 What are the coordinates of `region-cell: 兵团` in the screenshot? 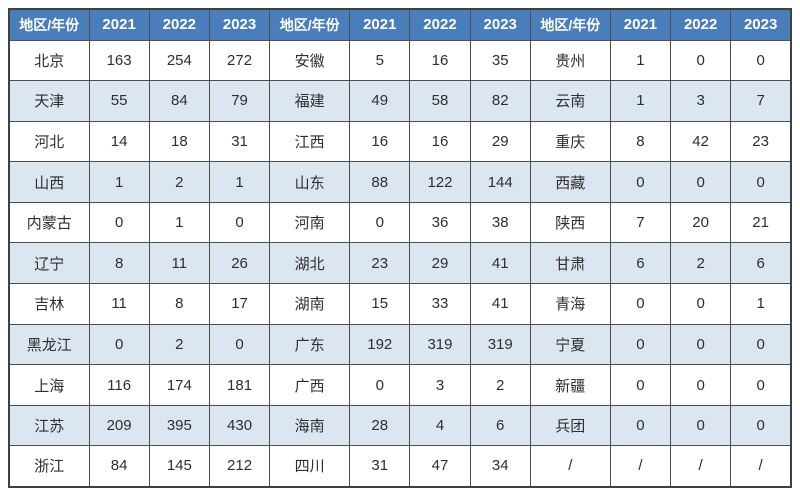 It's located at (570, 425).